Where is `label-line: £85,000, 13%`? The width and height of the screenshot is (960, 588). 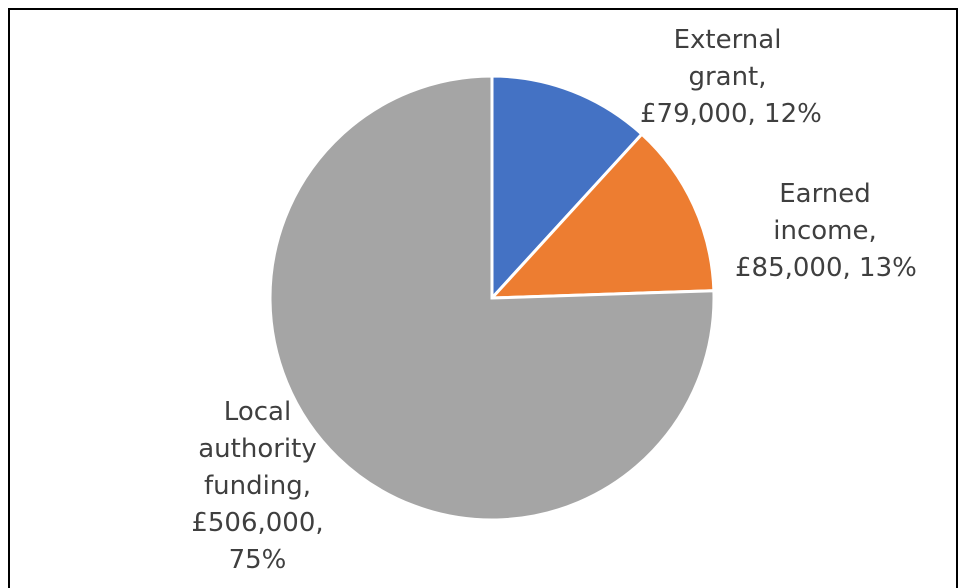
label-line: £85,000, 13% is located at coordinates (826, 268).